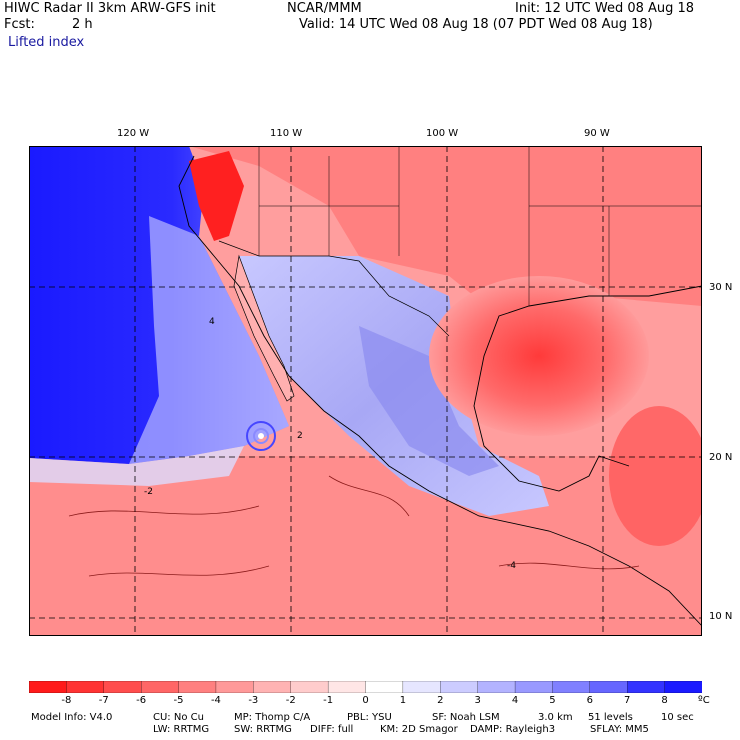 This screenshot has width=740, height=740. I want to click on colorbar-tick-label: 7, so click(627, 700).